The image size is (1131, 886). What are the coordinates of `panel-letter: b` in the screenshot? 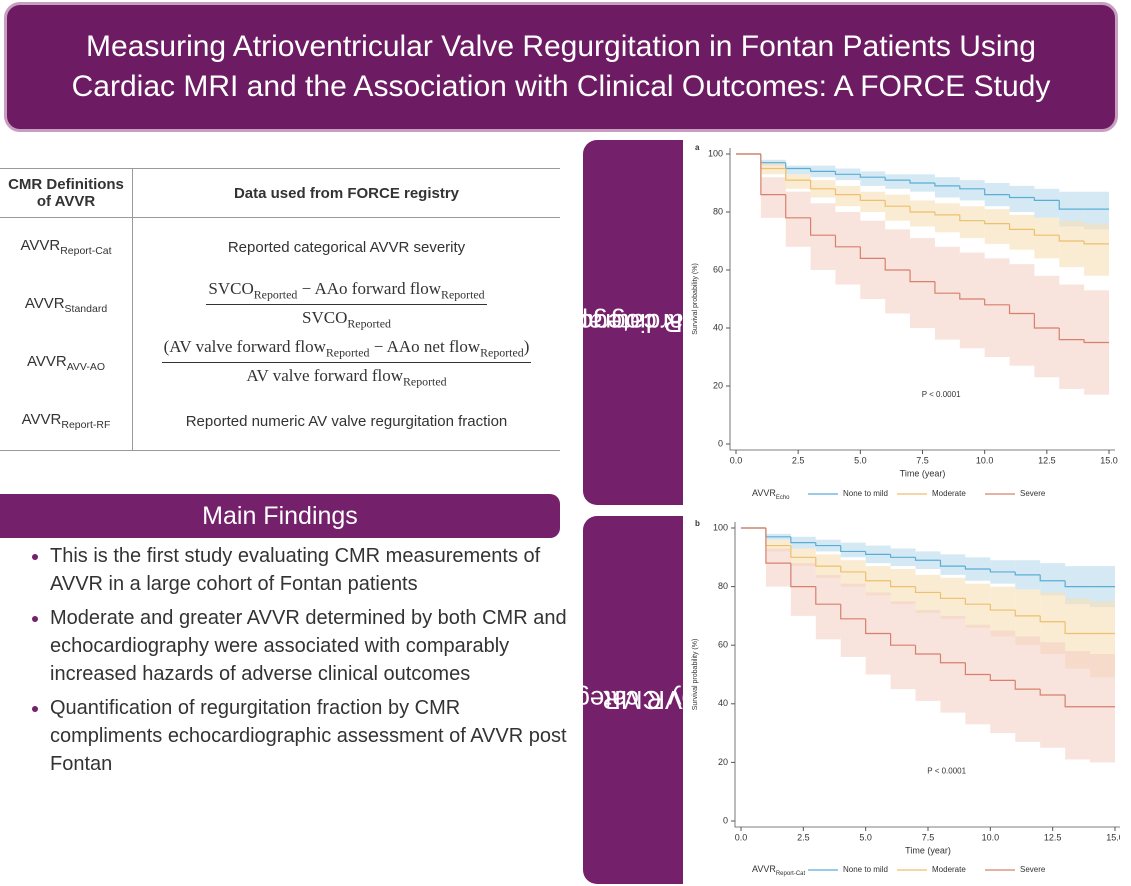 It's located at (697, 523).